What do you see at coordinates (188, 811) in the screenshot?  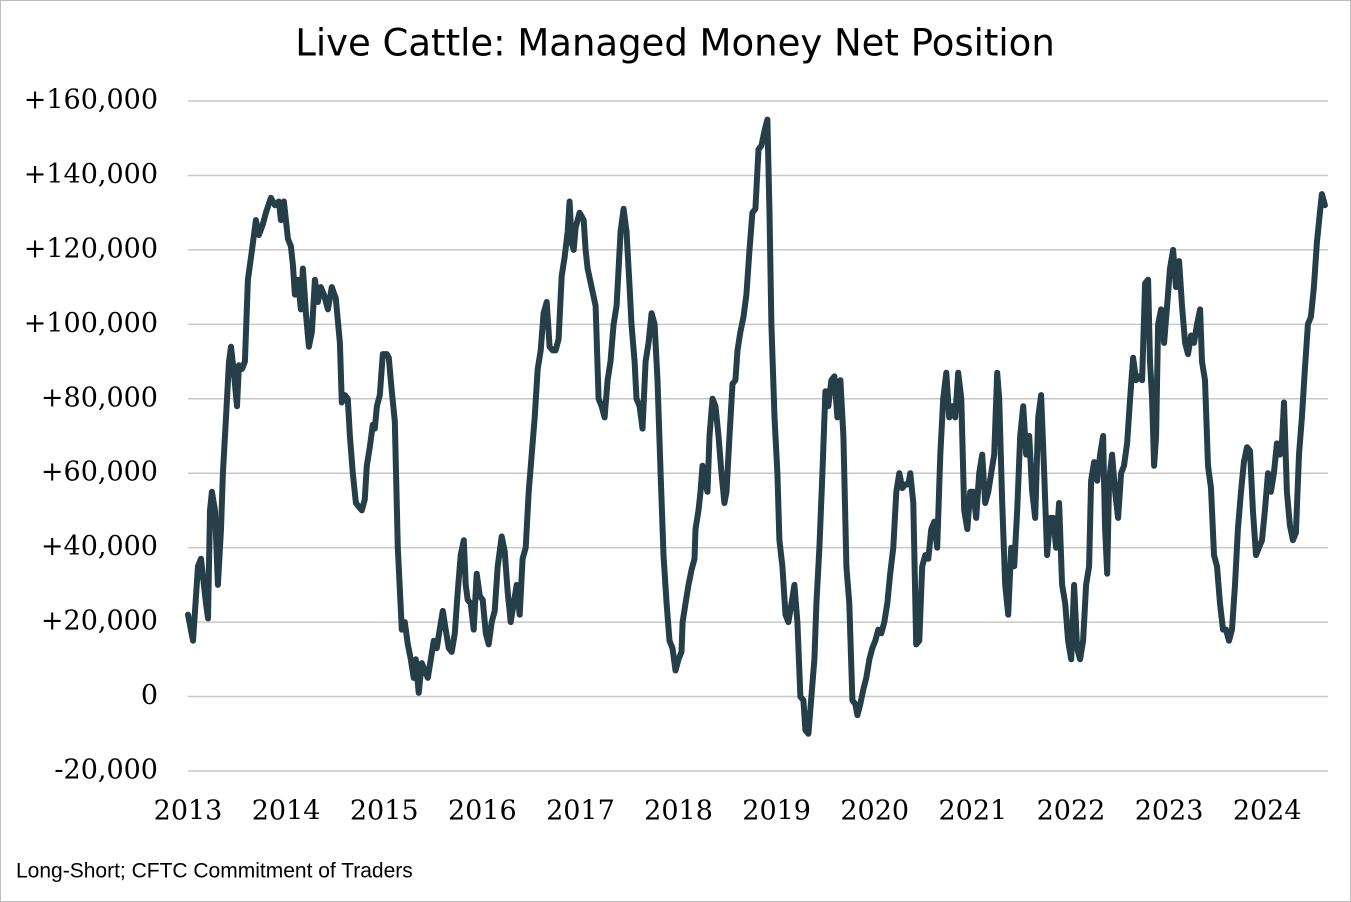 I see `x-tick-label: 2013` at bounding box center [188, 811].